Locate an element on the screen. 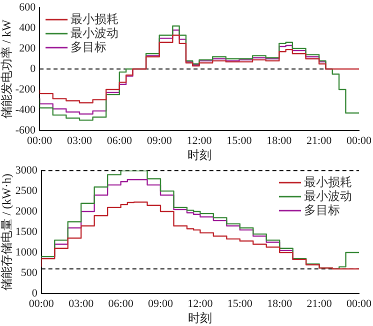  y-tick-label: 1000 is located at coordinates (26, 252).